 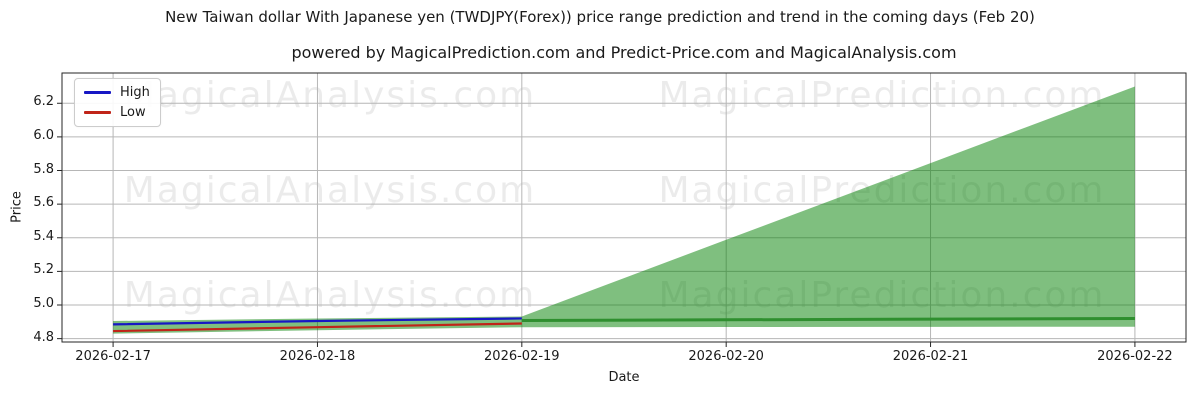 What do you see at coordinates (117, 112) in the screenshot?
I see `legend-entry-low: Low` at bounding box center [117, 112].